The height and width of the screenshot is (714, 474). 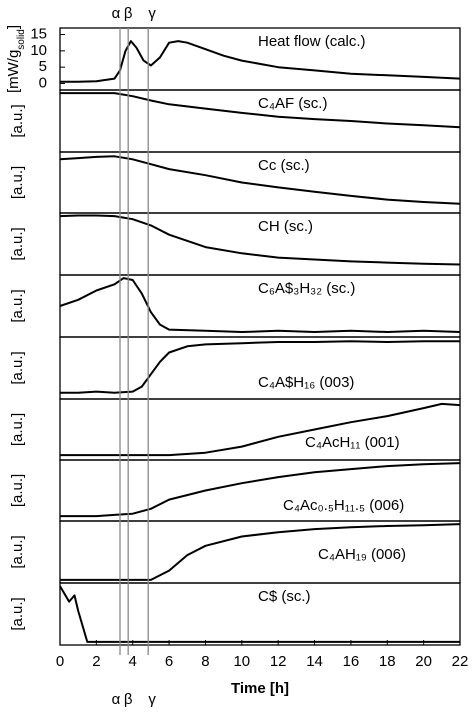 What do you see at coordinates (169, 661) in the screenshot?
I see `x-tick-label: 6` at bounding box center [169, 661].